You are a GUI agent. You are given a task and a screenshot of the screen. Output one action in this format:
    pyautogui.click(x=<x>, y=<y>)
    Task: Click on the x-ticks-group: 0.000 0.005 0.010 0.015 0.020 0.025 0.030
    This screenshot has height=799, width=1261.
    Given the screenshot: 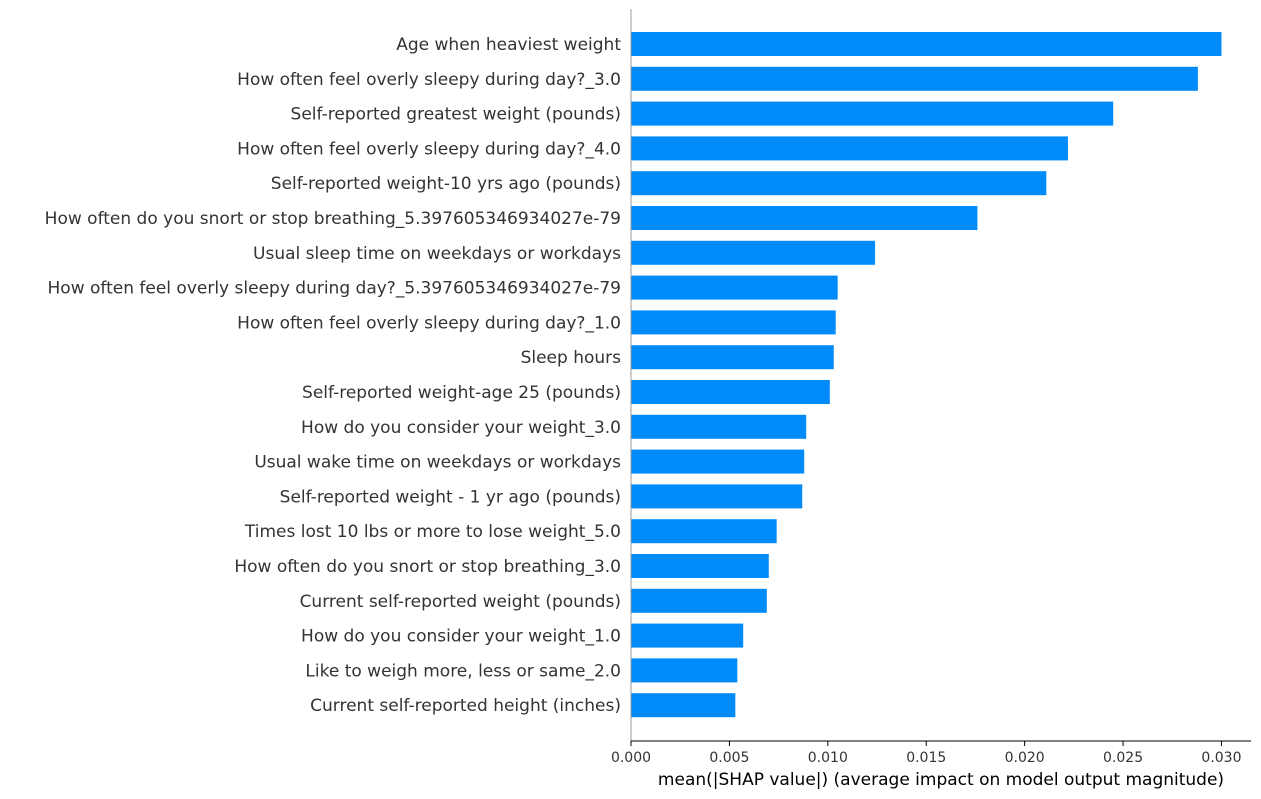 What is the action you would take?
    pyautogui.click(x=926, y=753)
    